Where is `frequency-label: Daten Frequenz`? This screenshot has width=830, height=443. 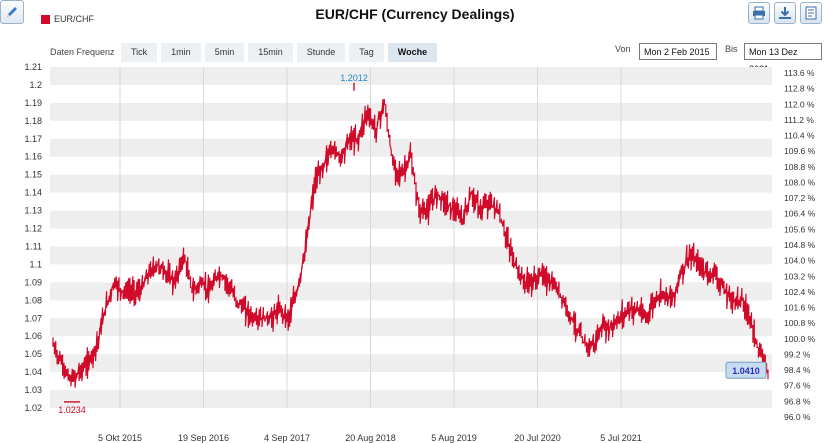 frequency-label: Daten Frequenz is located at coordinates (82, 52).